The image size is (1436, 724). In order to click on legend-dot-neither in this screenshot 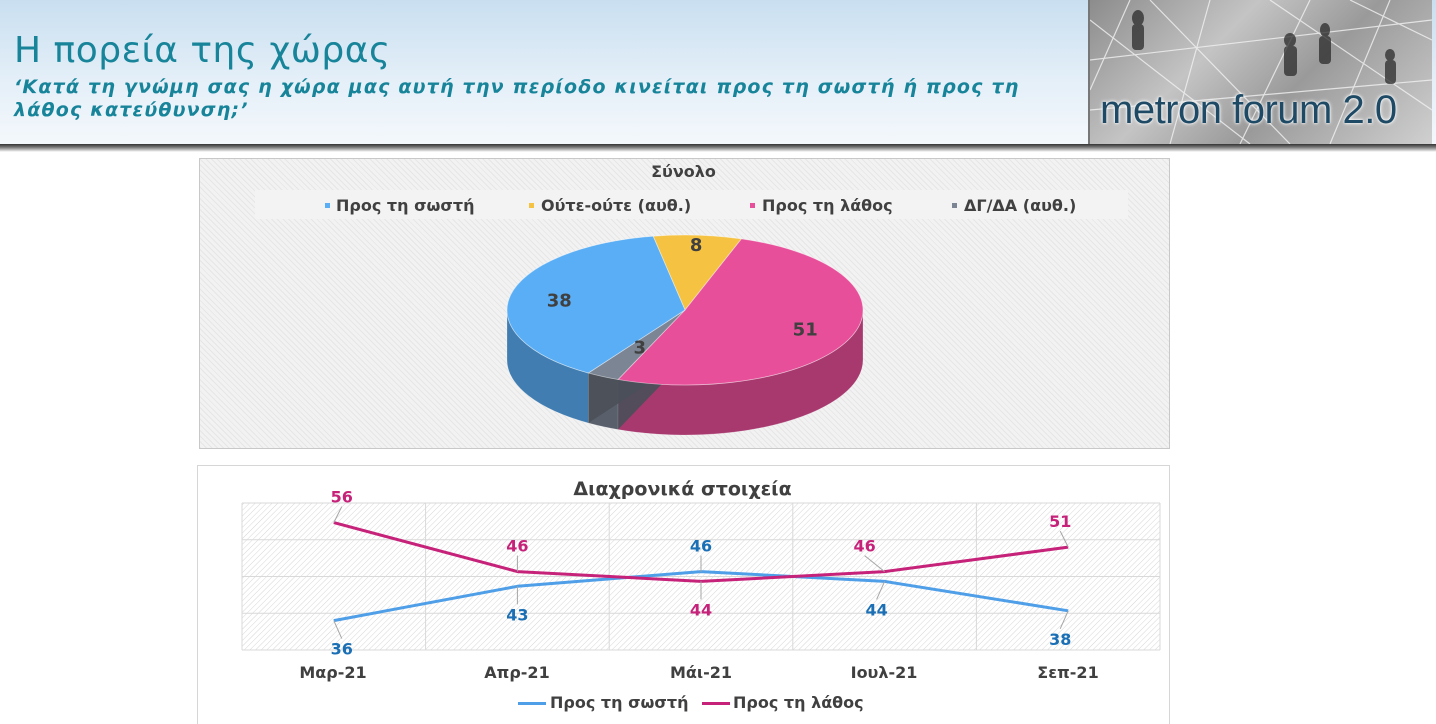, I will do `click(531, 205)`.